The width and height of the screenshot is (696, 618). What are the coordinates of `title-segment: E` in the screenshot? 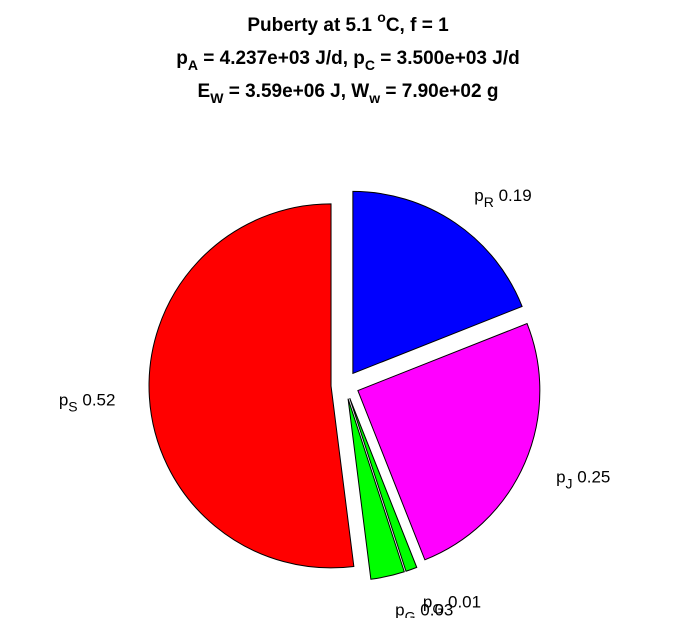 It's located at (204, 91).